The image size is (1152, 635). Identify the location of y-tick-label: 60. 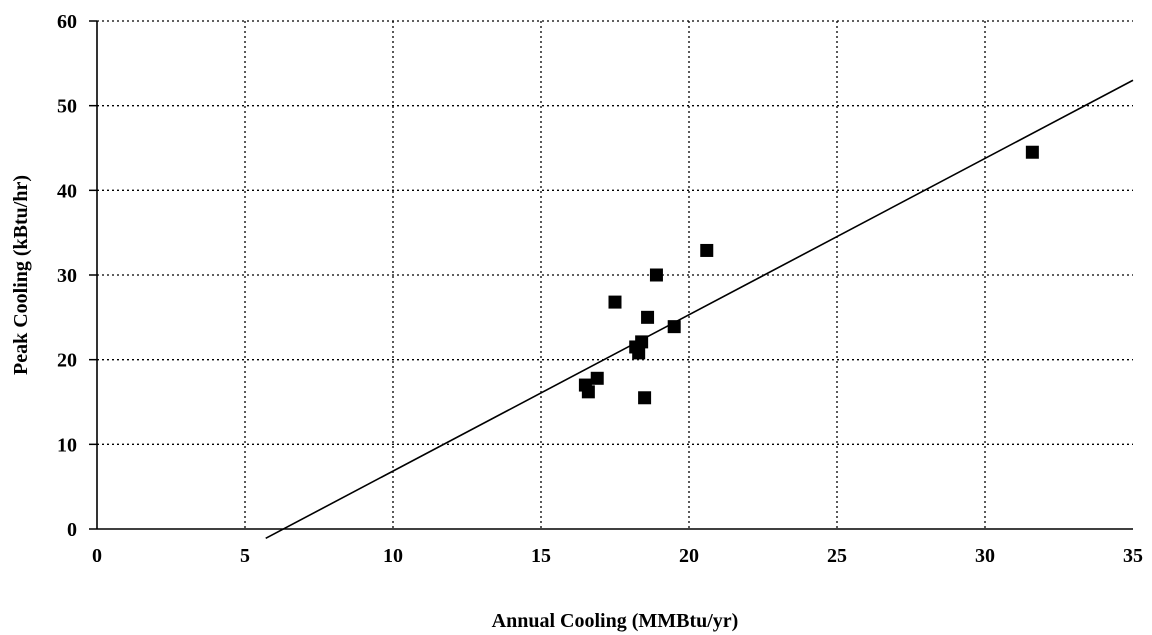
(67, 22).